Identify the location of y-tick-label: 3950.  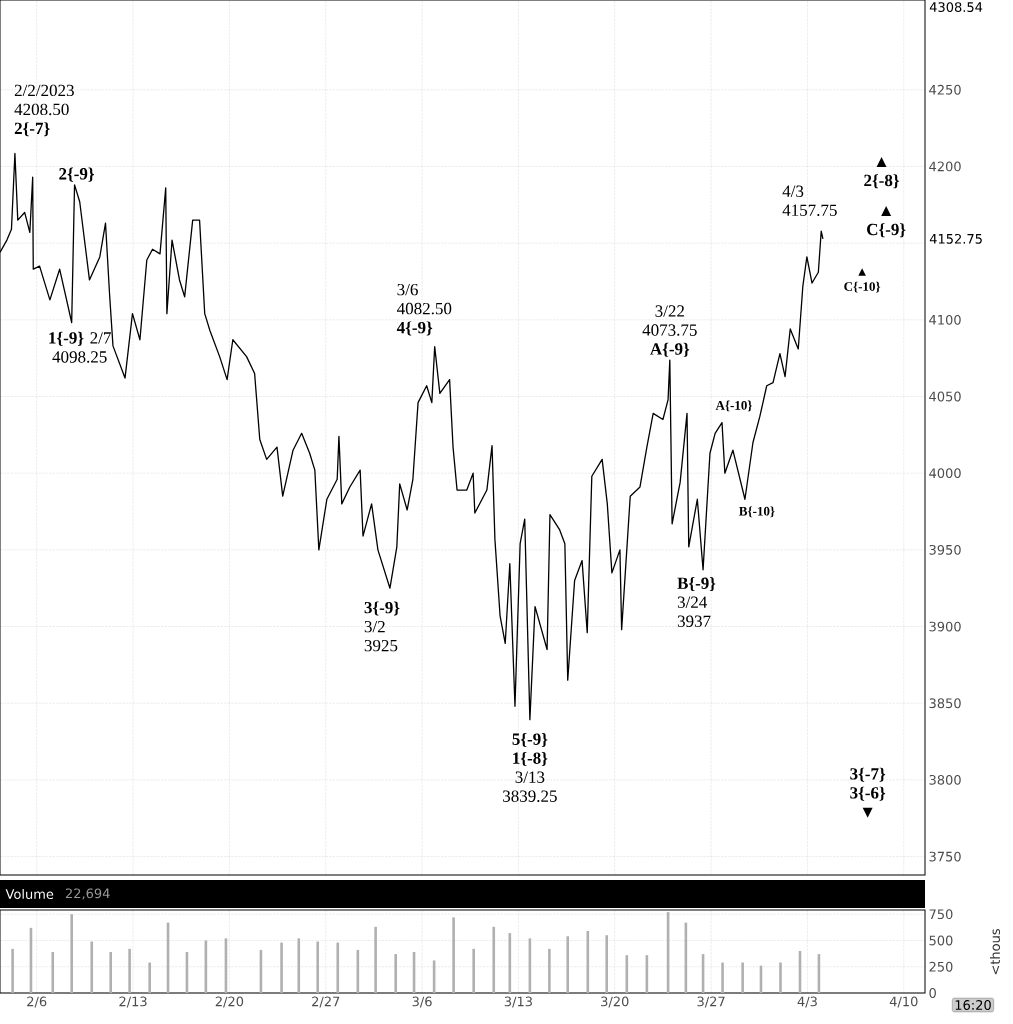
(945, 549).